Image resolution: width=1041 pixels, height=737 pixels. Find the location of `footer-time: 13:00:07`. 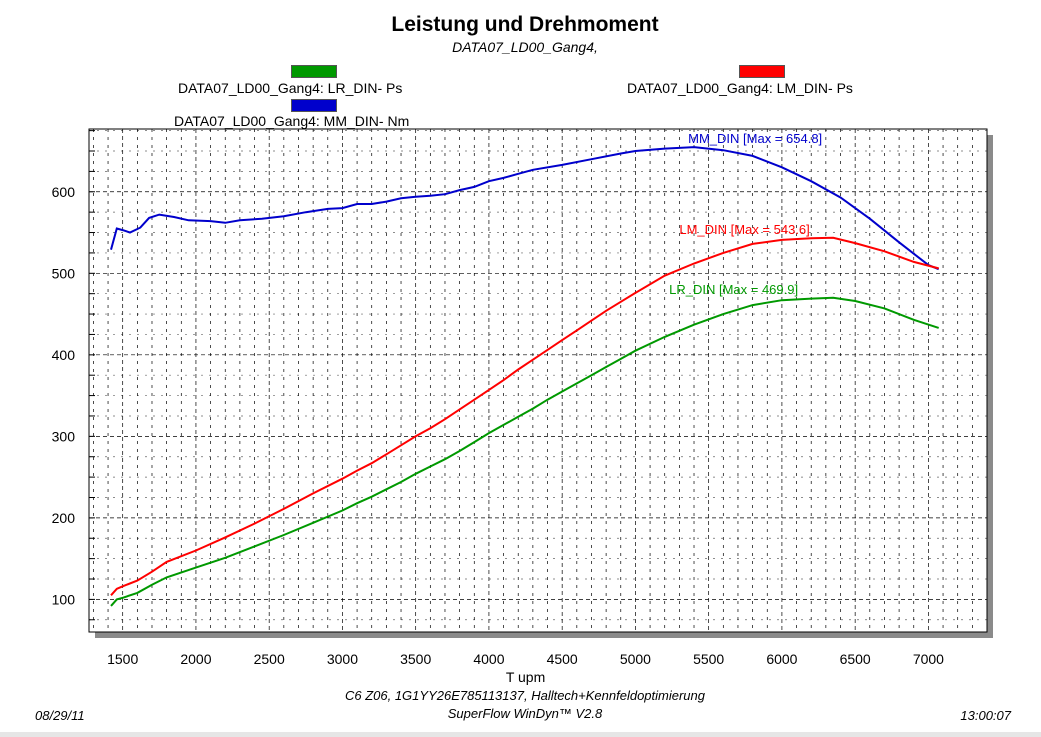

footer-time: 13:00:07 is located at coordinates (985, 715).